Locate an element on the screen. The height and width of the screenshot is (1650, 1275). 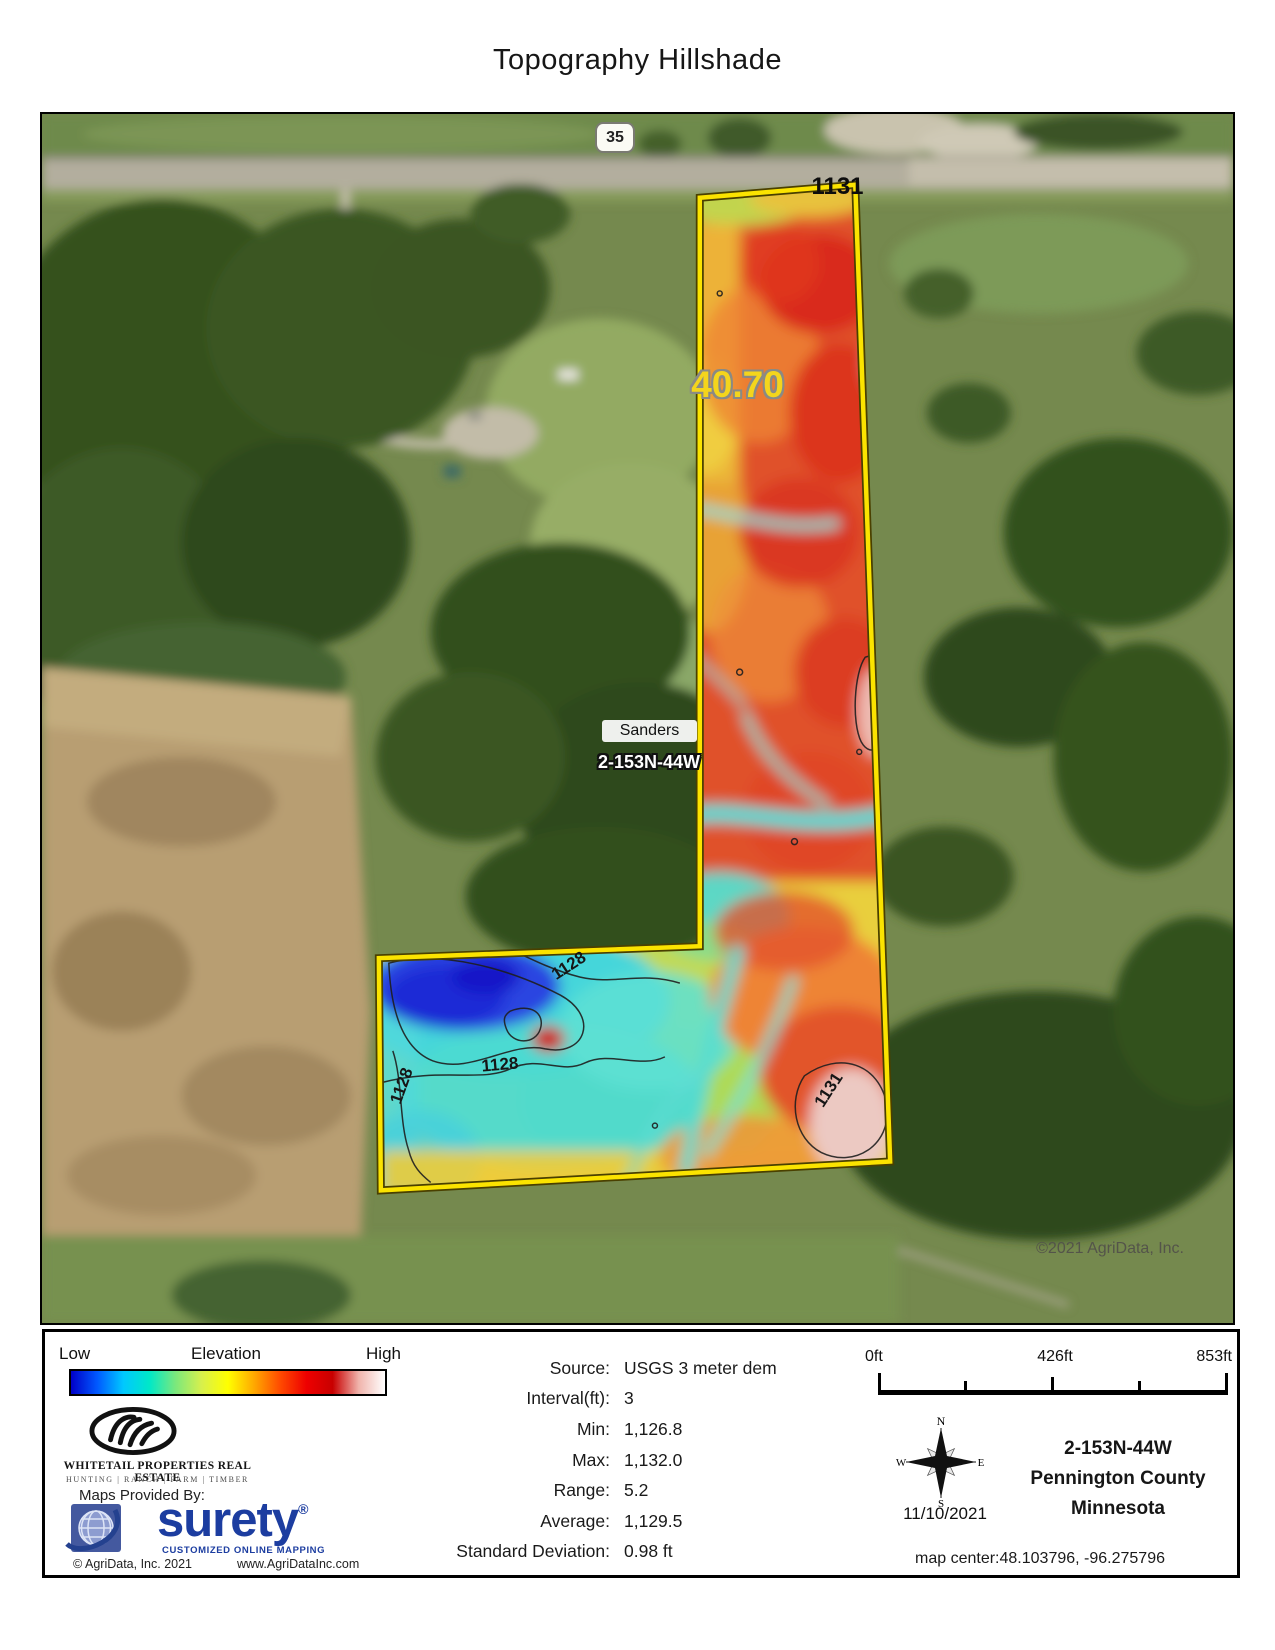
stat-value: 5.2 is located at coordinates (636, 1490).